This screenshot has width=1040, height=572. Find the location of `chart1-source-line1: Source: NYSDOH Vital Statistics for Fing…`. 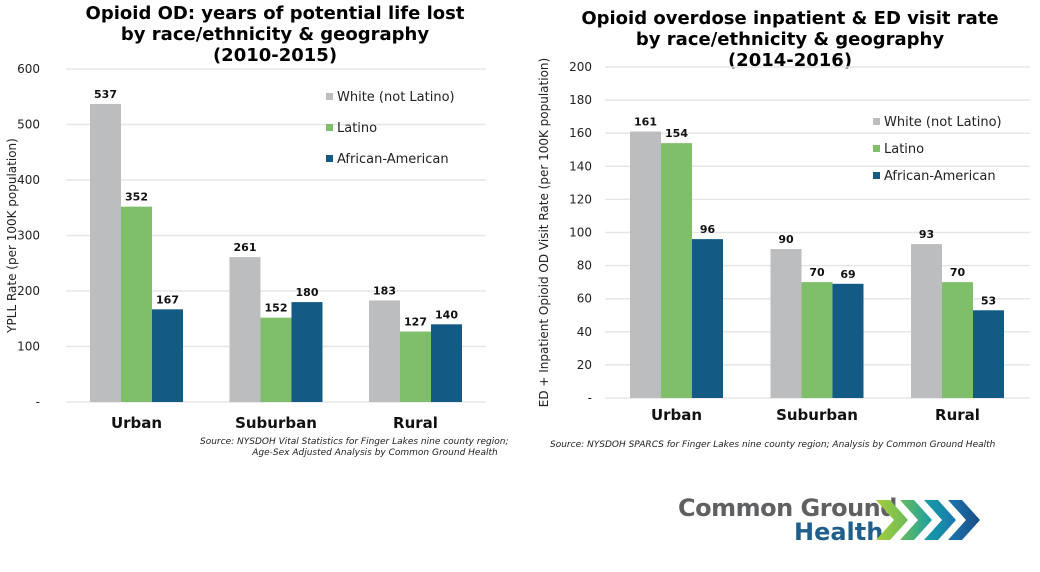

chart1-source-line1: Source: NYSDOH Vital Statistics for Fing… is located at coordinates (354, 442).